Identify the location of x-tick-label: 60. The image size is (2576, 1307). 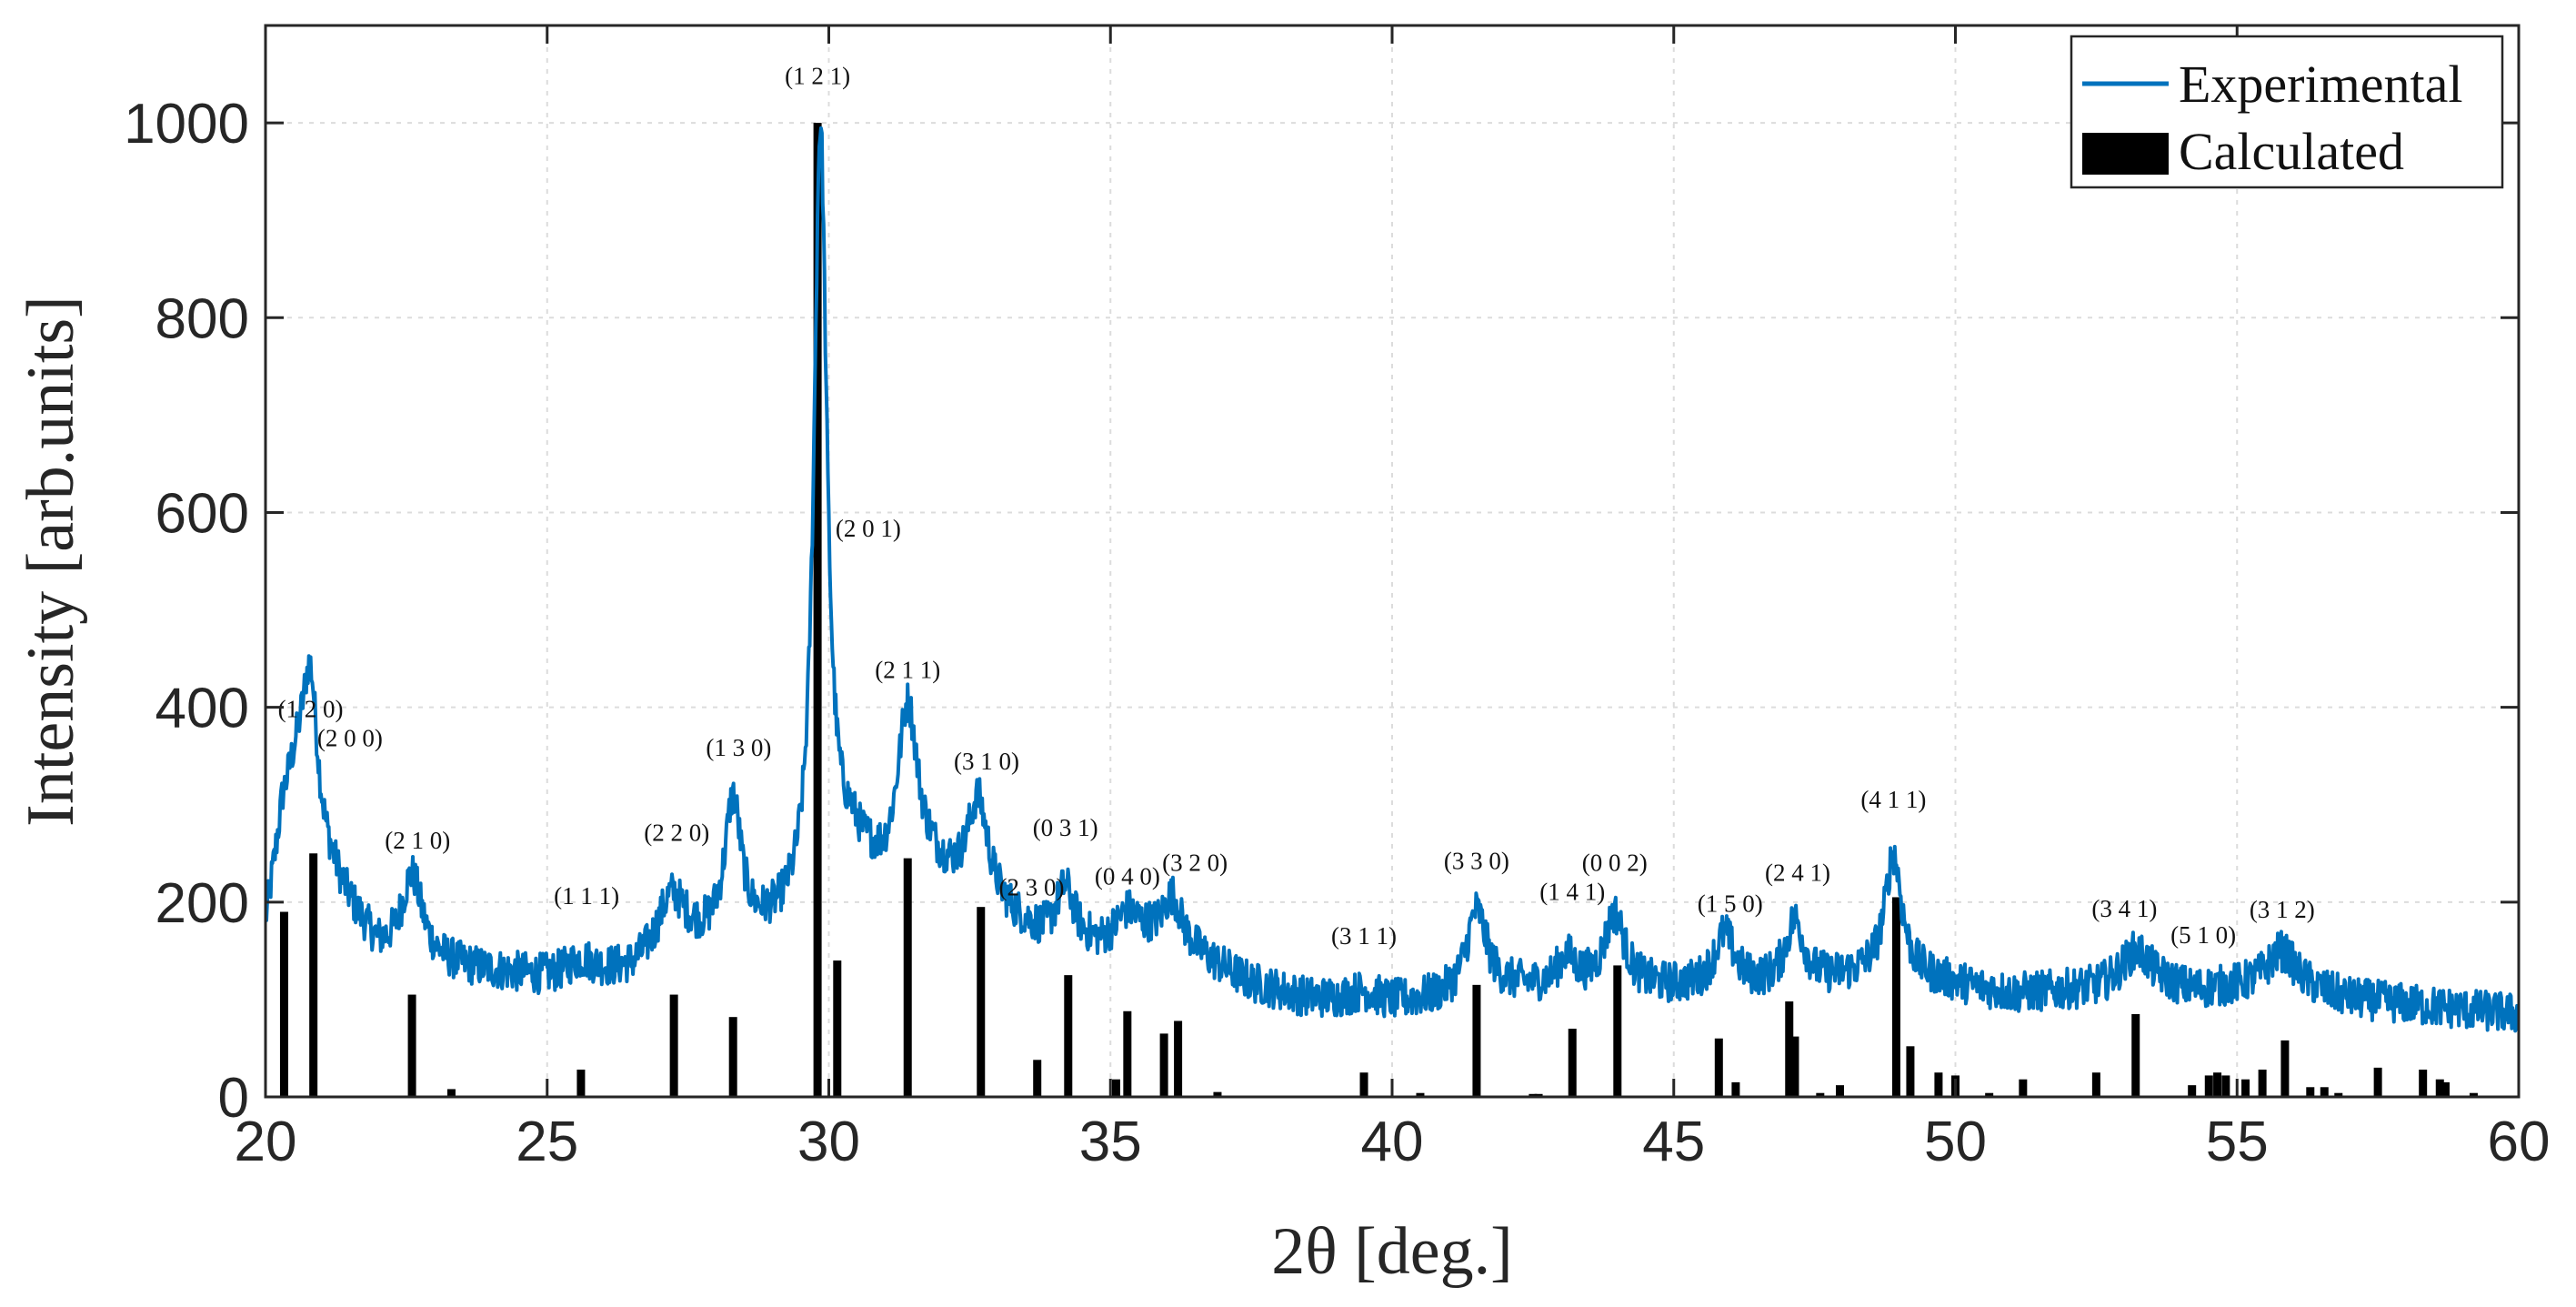
(2519, 1142).